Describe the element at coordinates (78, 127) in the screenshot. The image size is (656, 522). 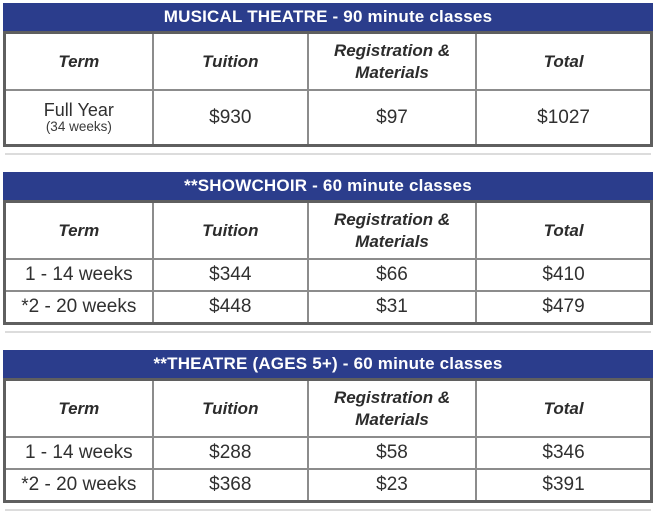
I see `term-sublabel: (34 weeks)` at that location.